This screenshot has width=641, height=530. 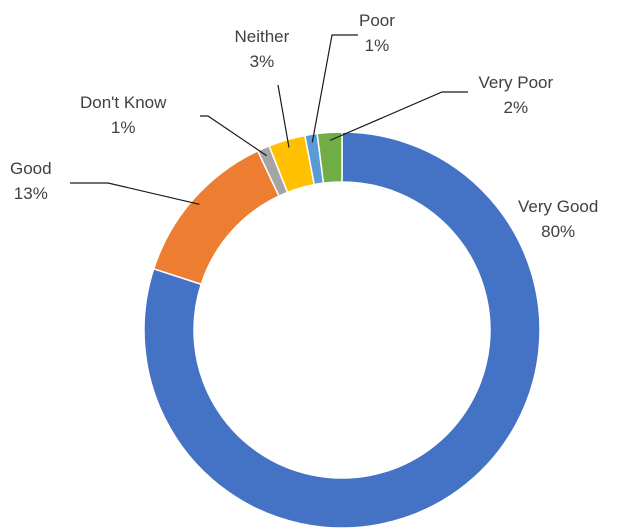 I want to click on label-neither: Neither 3%, so click(x=262, y=49).